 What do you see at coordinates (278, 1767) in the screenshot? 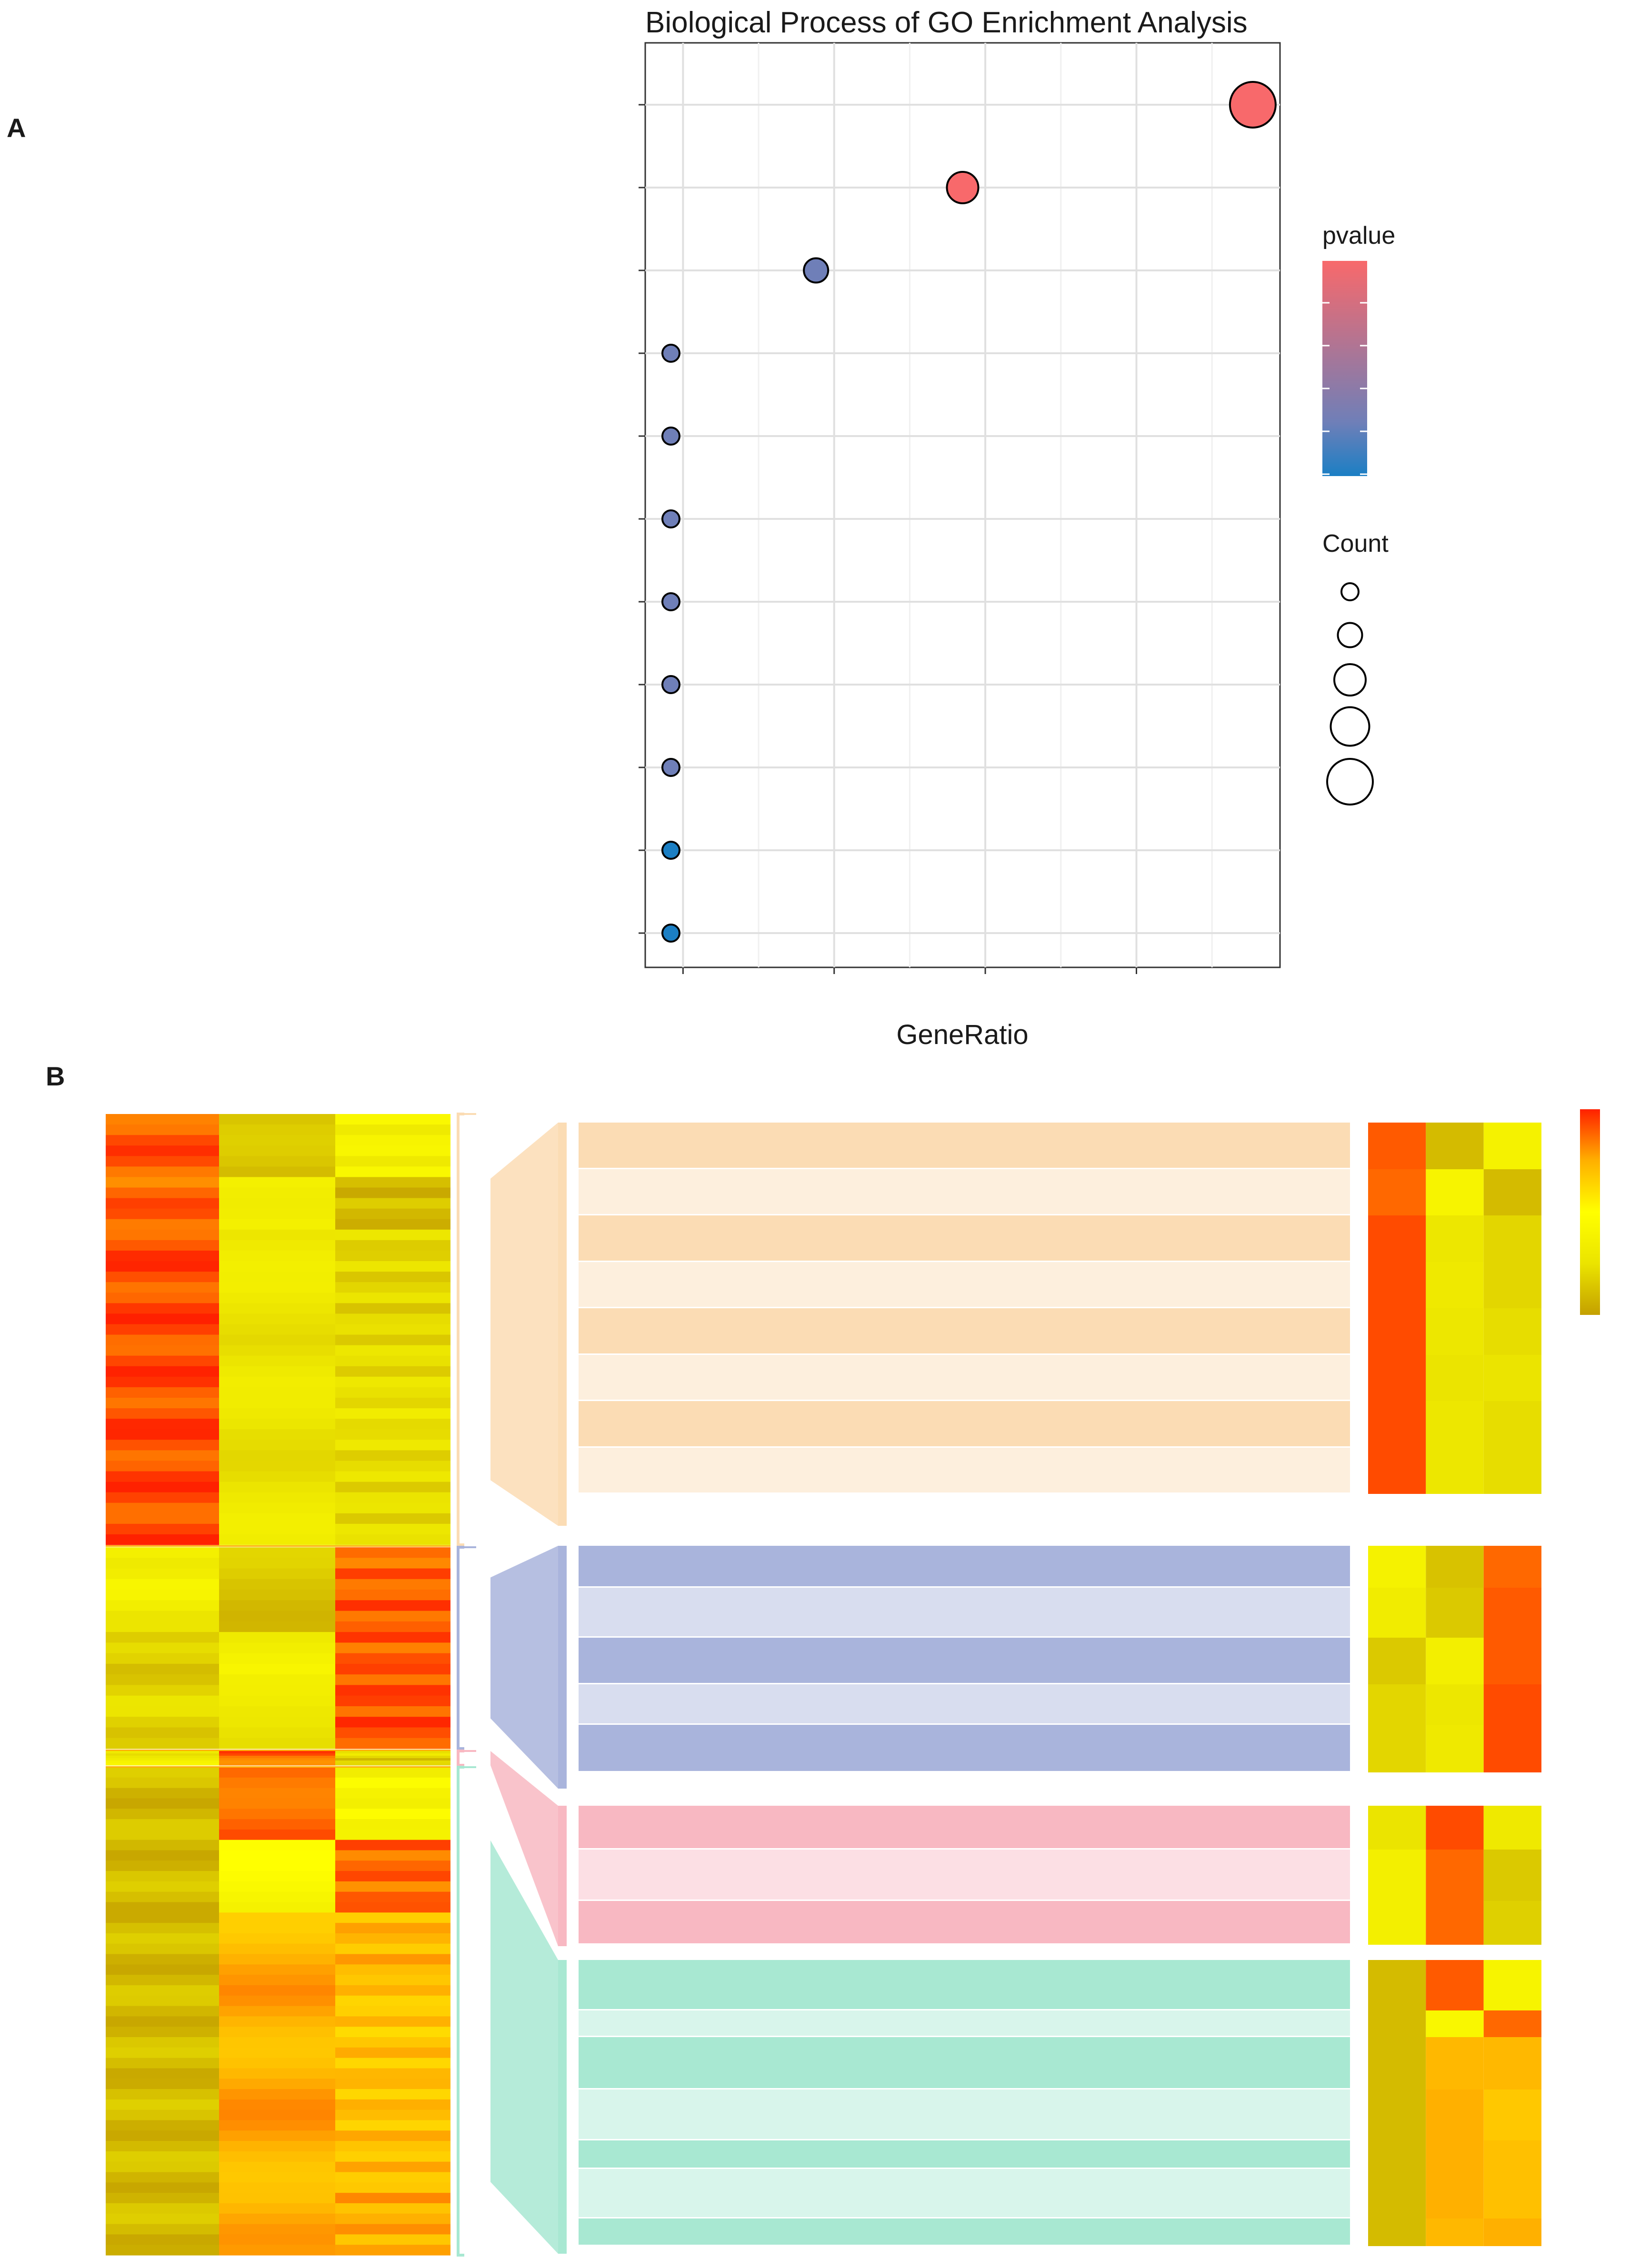
I see `heatmap-separator` at bounding box center [278, 1767].